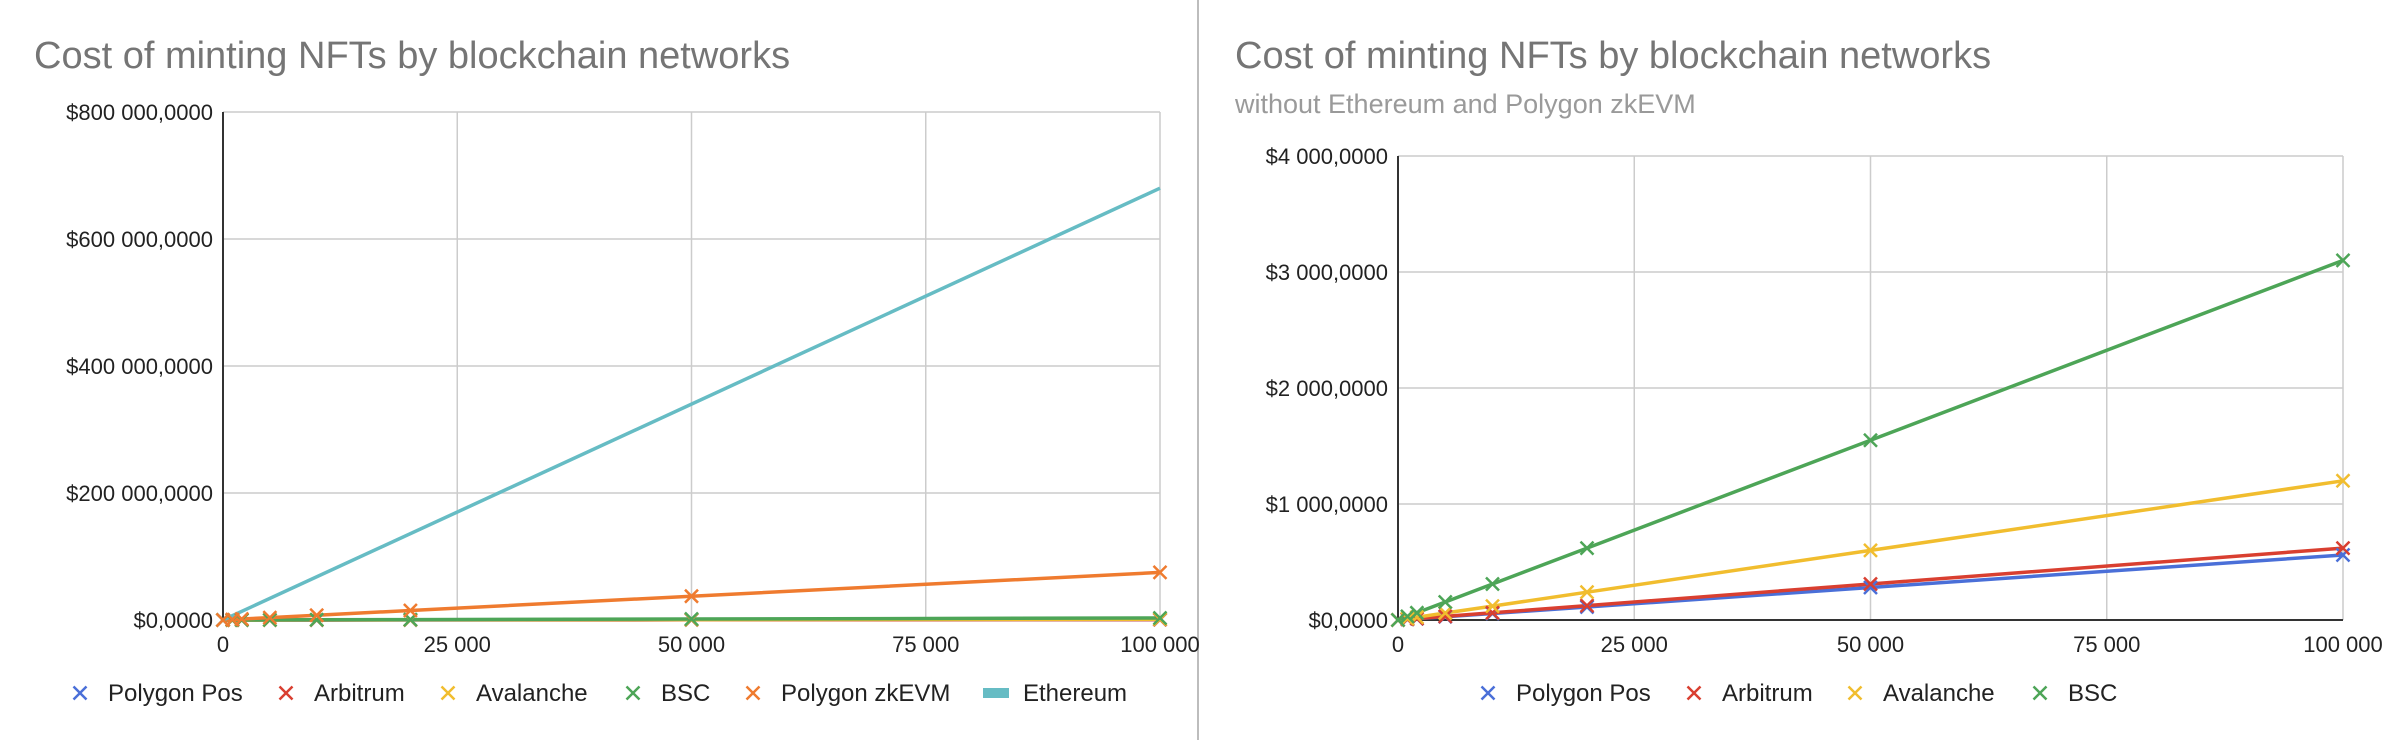 The width and height of the screenshot is (2396, 740). What do you see at coordinates (1075, 693) in the screenshot?
I see `legend-label: Ethereum` at bounding box center [1075, 693].